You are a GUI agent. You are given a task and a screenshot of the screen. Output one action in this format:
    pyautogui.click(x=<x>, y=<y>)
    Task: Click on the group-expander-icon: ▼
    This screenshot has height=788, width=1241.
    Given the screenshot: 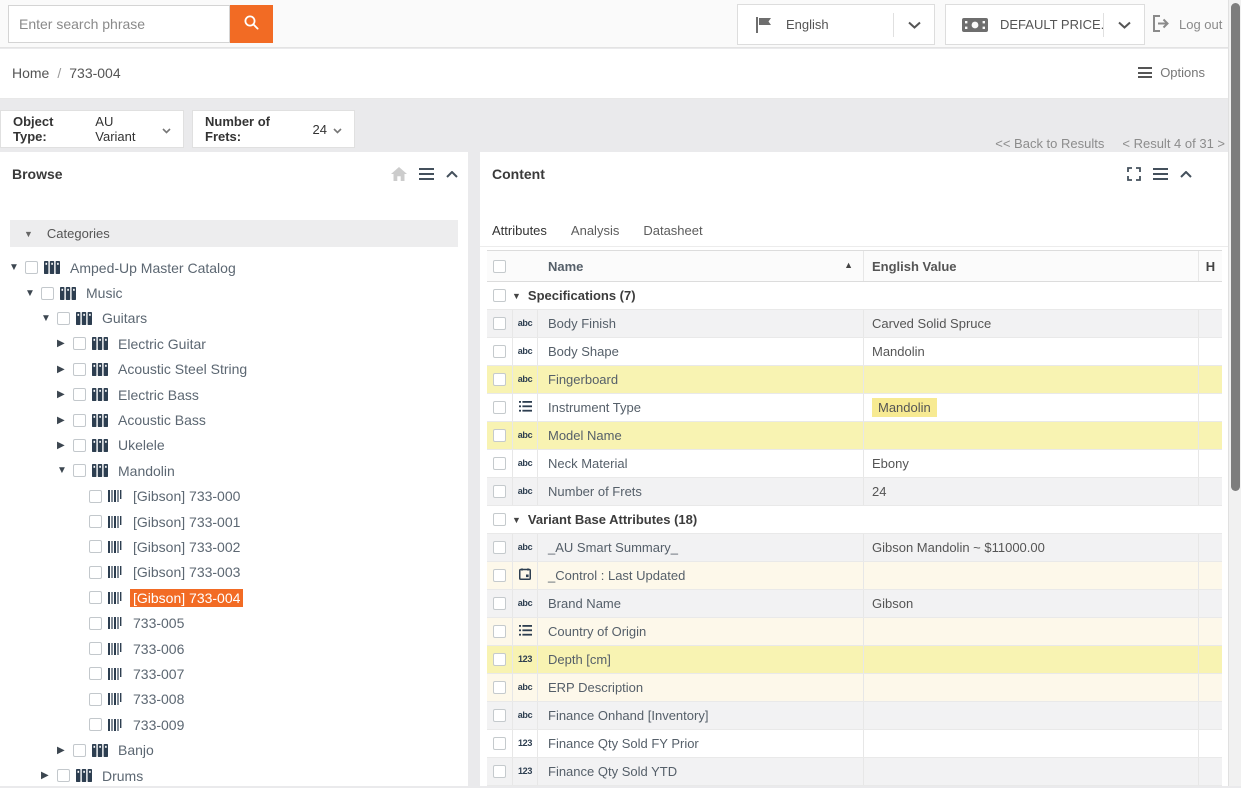 What is the action you would take?
    pyautogui.click(x=516, y=295)
    